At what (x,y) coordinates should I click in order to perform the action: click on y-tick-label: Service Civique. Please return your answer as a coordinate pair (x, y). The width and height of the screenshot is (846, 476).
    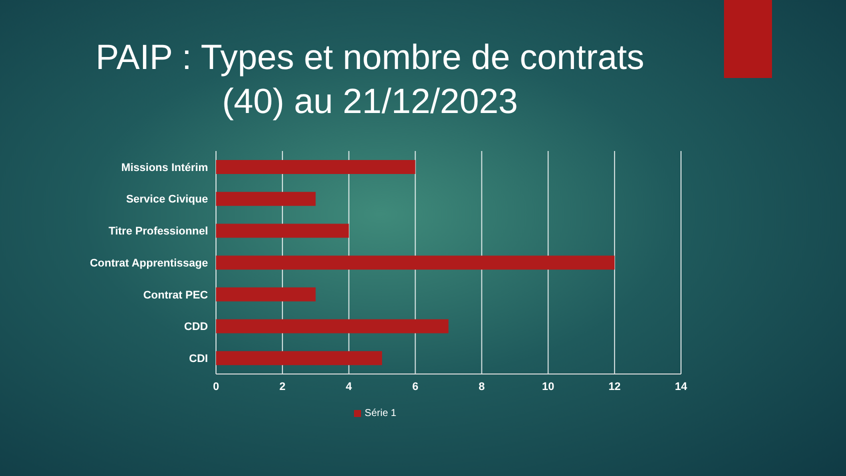
    Looking at the image, I should click on (167, 200).